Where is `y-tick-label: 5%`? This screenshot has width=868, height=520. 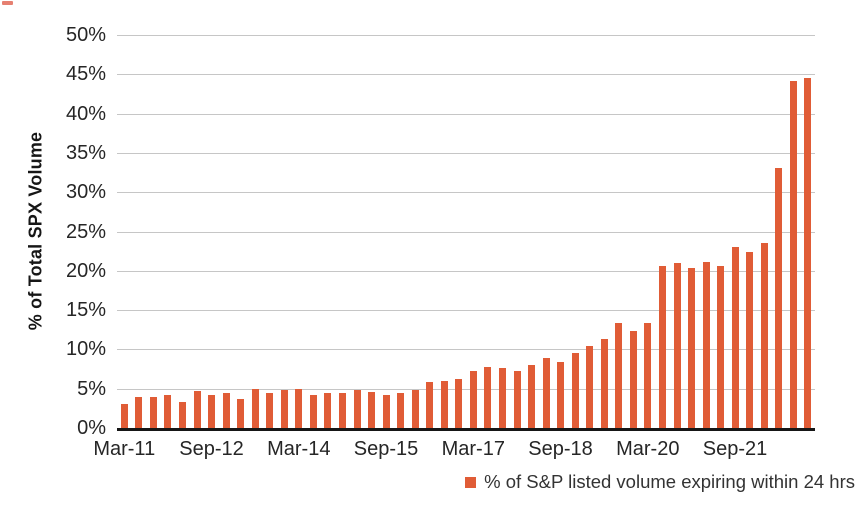 y-tick-label: 5% is located at coordinates (91, 388).